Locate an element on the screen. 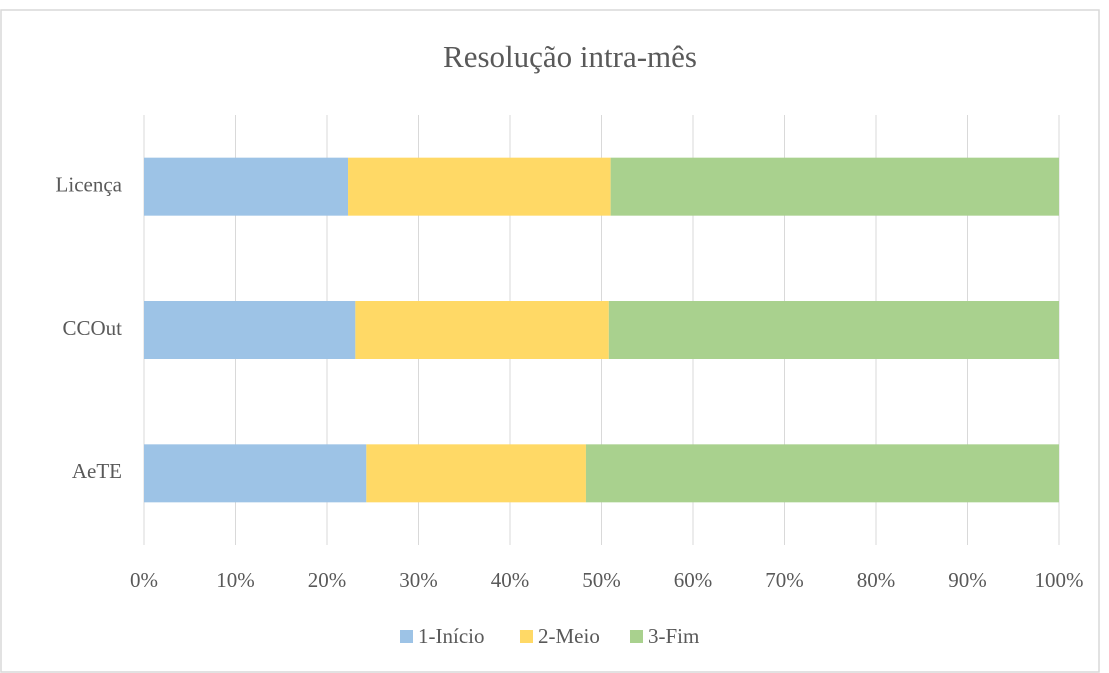  x-tick-label: 70% is located at coordinates (784, 580).